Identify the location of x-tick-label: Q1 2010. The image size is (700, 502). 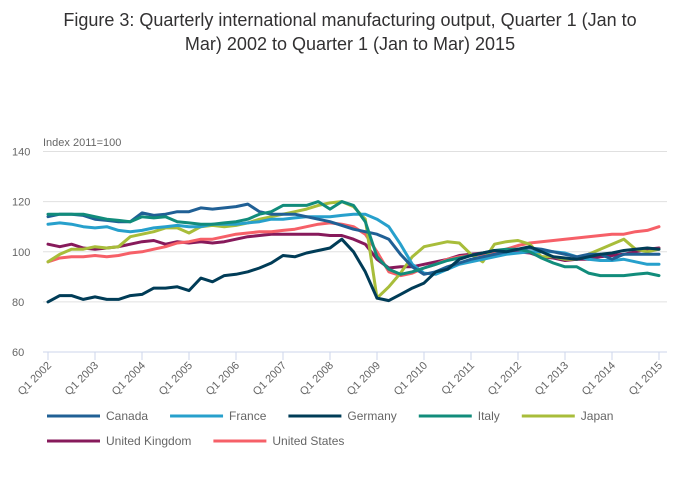
(411, 379).